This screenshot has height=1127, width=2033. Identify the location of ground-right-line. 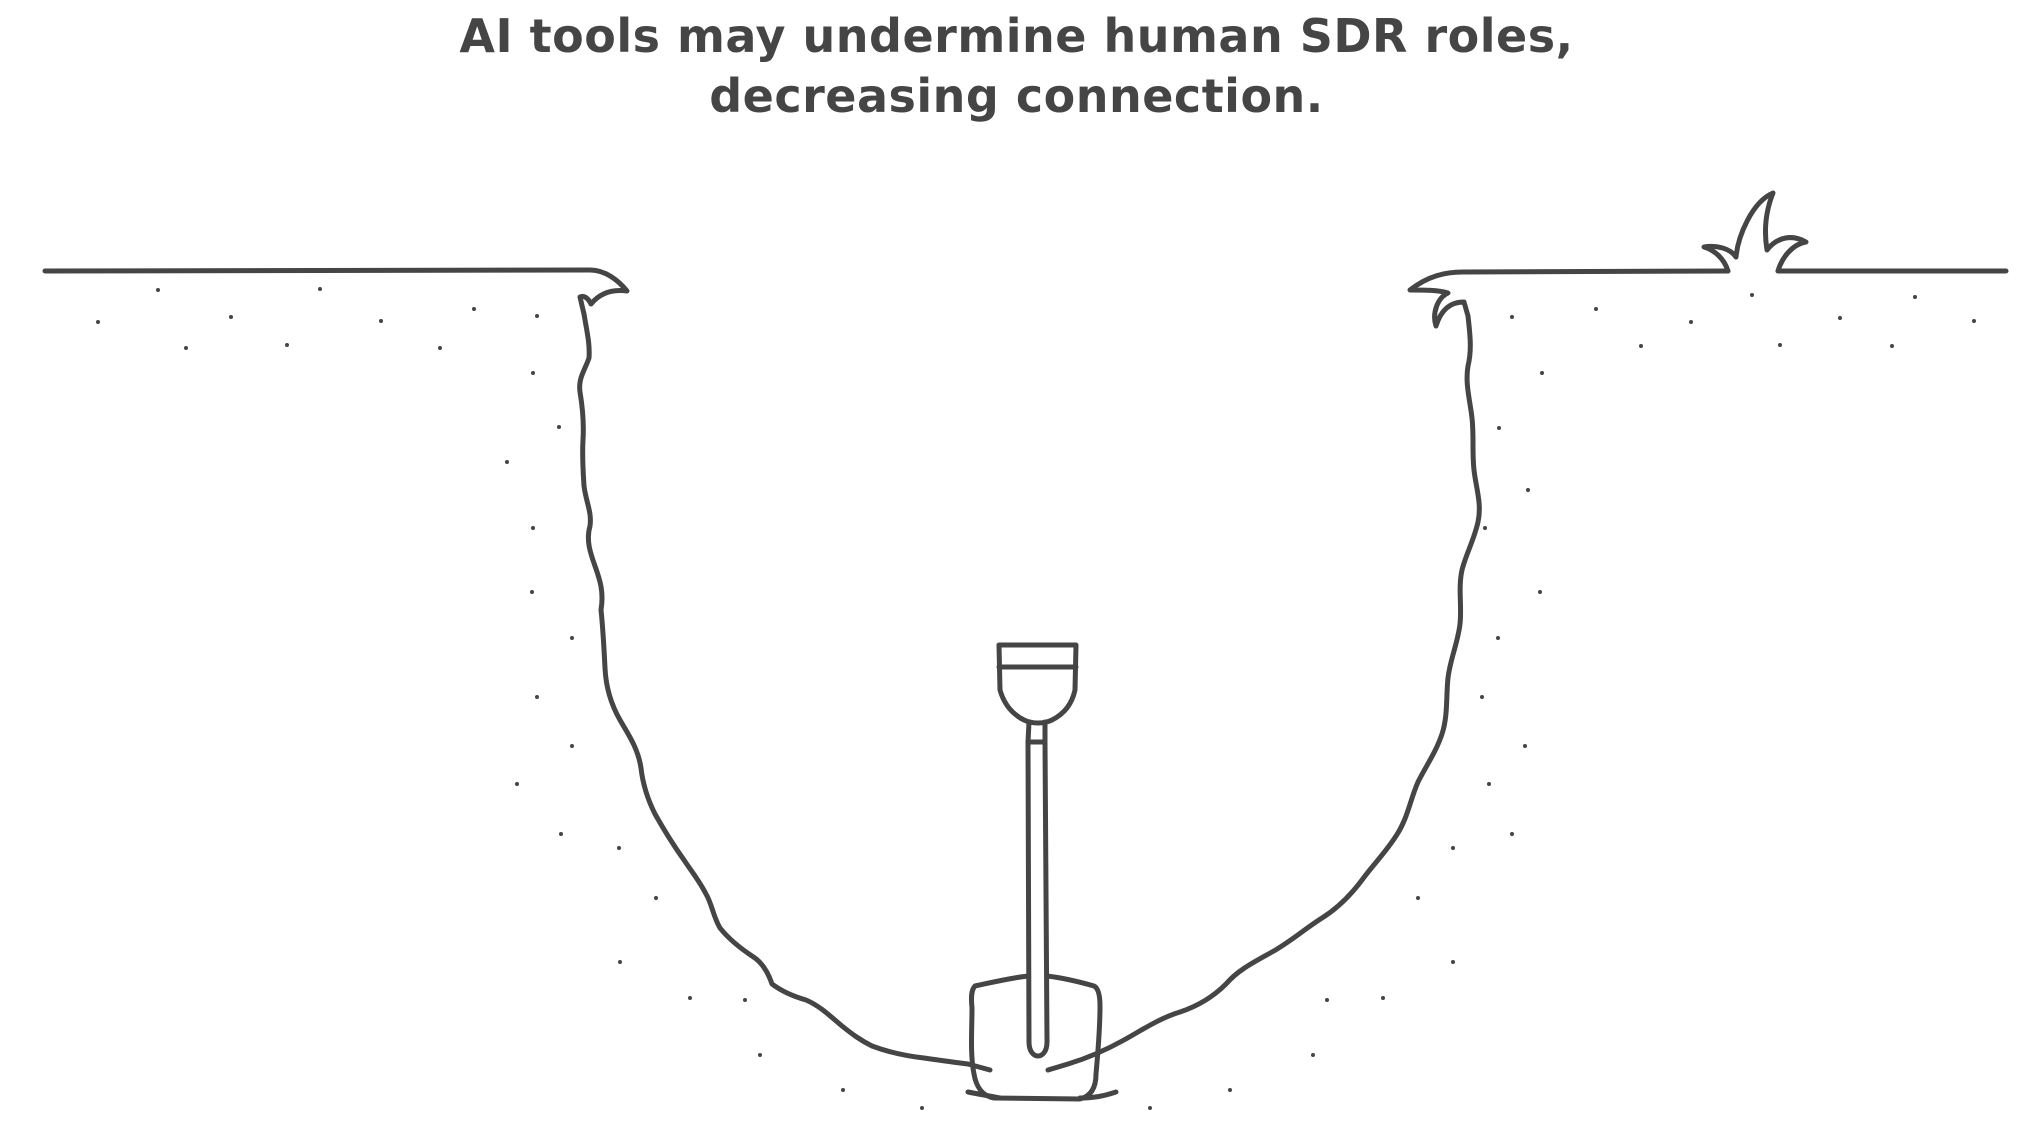
(1708, 298).